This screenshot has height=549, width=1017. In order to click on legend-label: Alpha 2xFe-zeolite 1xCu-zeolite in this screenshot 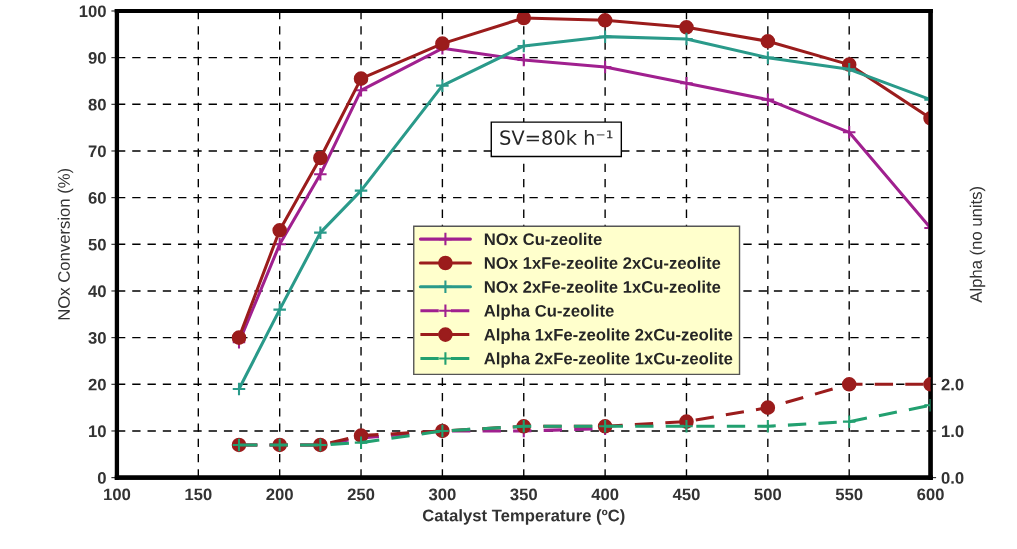, I will do `click(608, 360)`.